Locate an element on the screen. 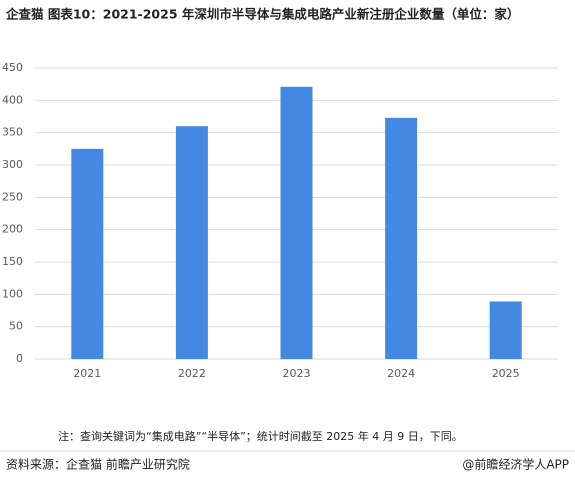 The height and width of the screenshot is (481, 575). x-tick-label: 2021 is located at coordinates (87, 373).